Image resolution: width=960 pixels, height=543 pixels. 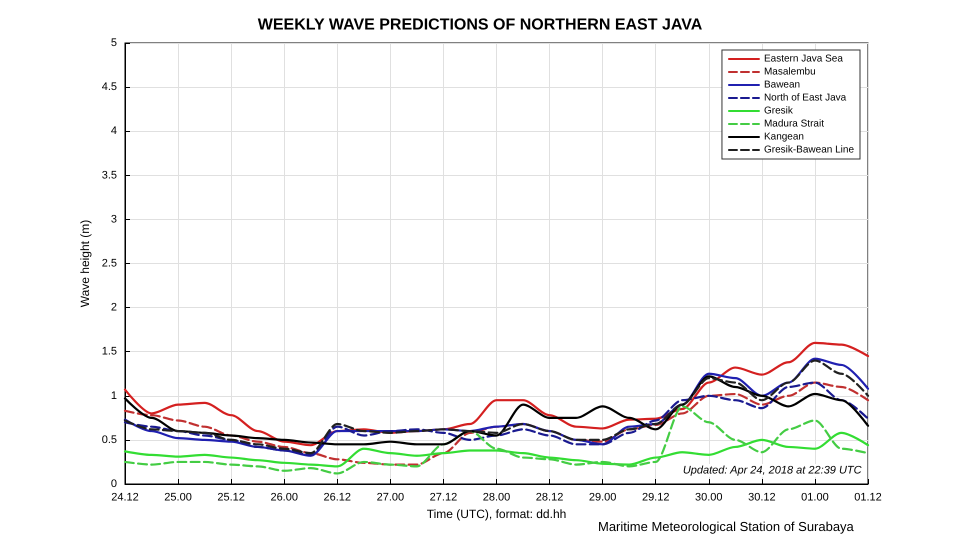 I want to click on x-tick-label: 29.00, so click(x=602, y=498).